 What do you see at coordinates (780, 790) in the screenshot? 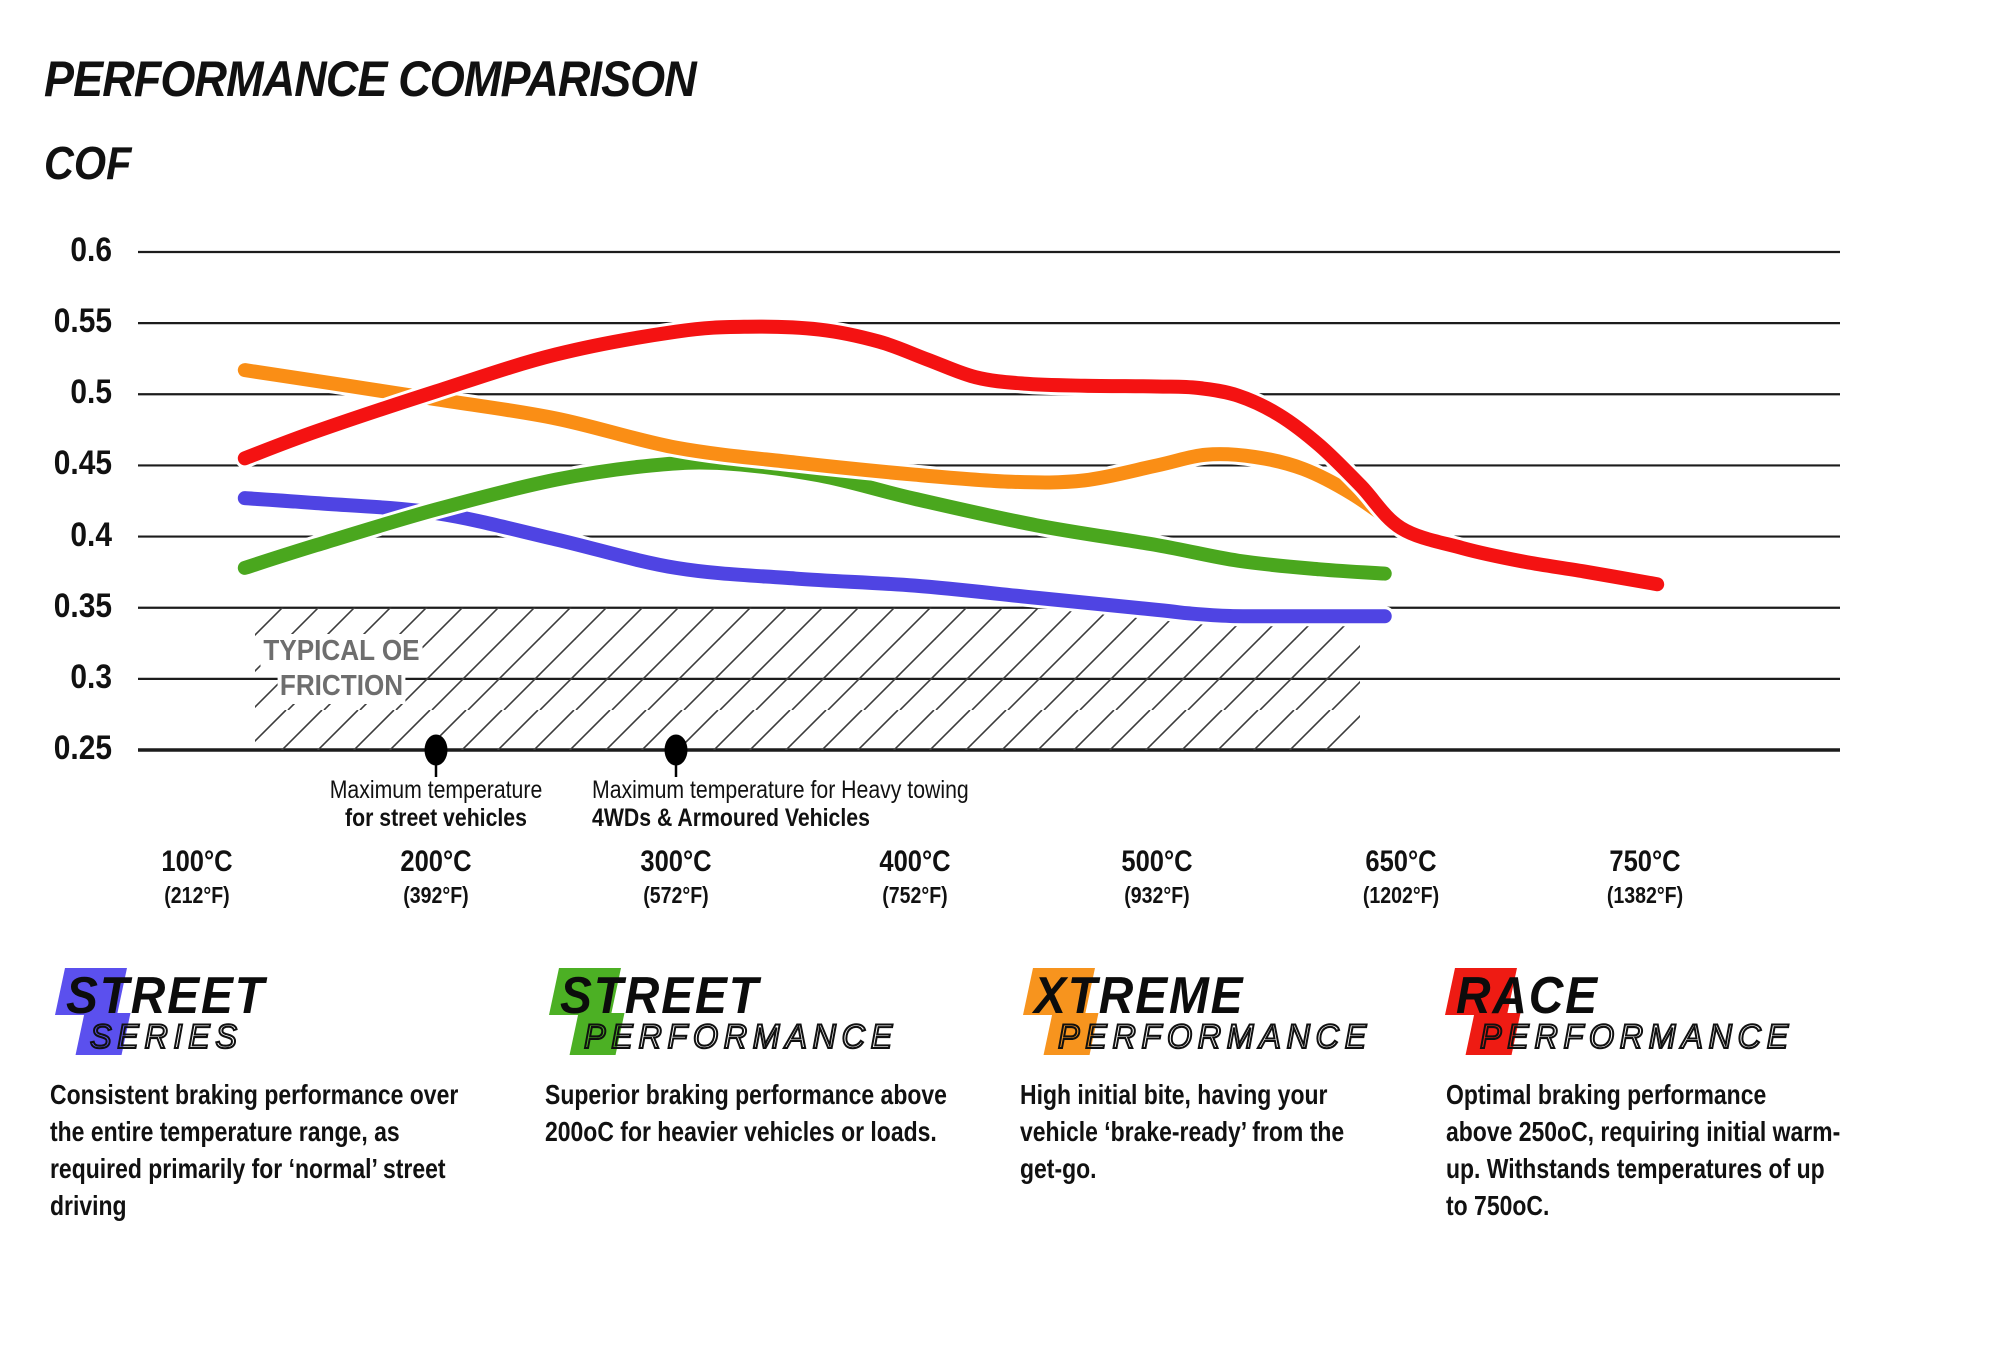
I see `annotation-line1: Maximum temperature for Heavy towing` at bounding box center [780, 790].